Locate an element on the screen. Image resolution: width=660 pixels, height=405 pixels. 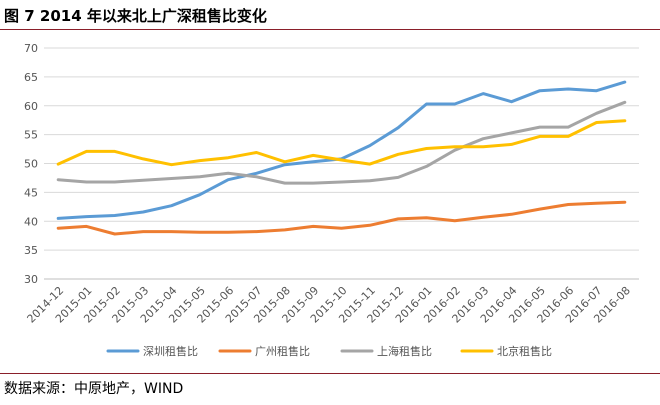
title-rule is located at coordinates (330, 29).